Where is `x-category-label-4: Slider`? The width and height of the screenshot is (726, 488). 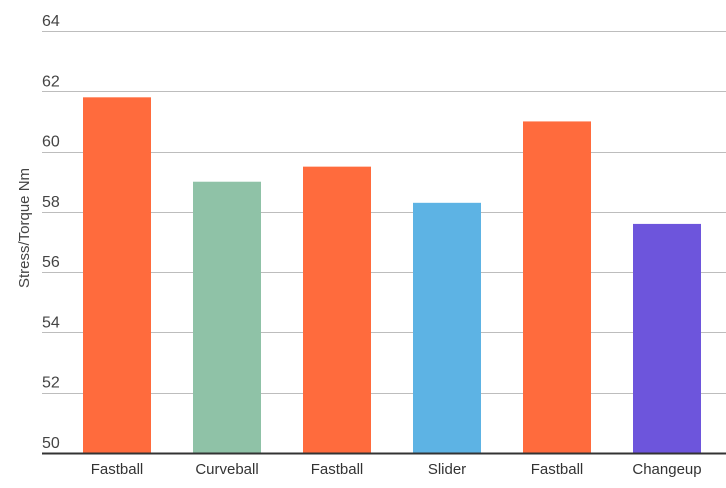
x-category-label-4: Slider is located at coordinates (447, 469).